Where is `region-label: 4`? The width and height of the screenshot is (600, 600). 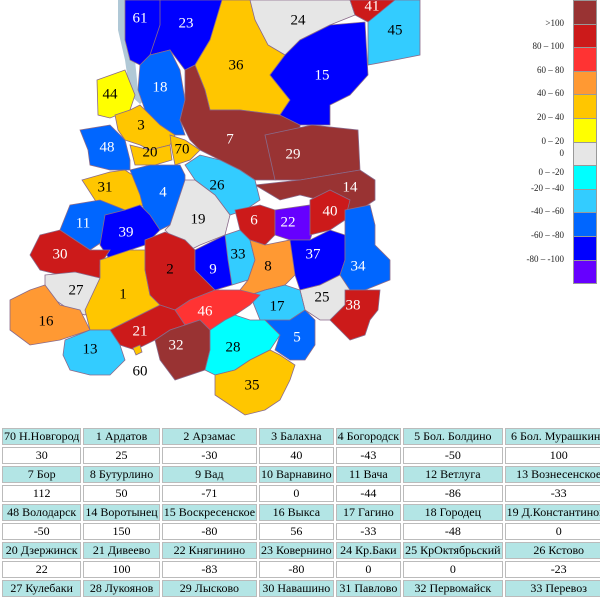 region-label: 4 is located at coordinates (163, 192).